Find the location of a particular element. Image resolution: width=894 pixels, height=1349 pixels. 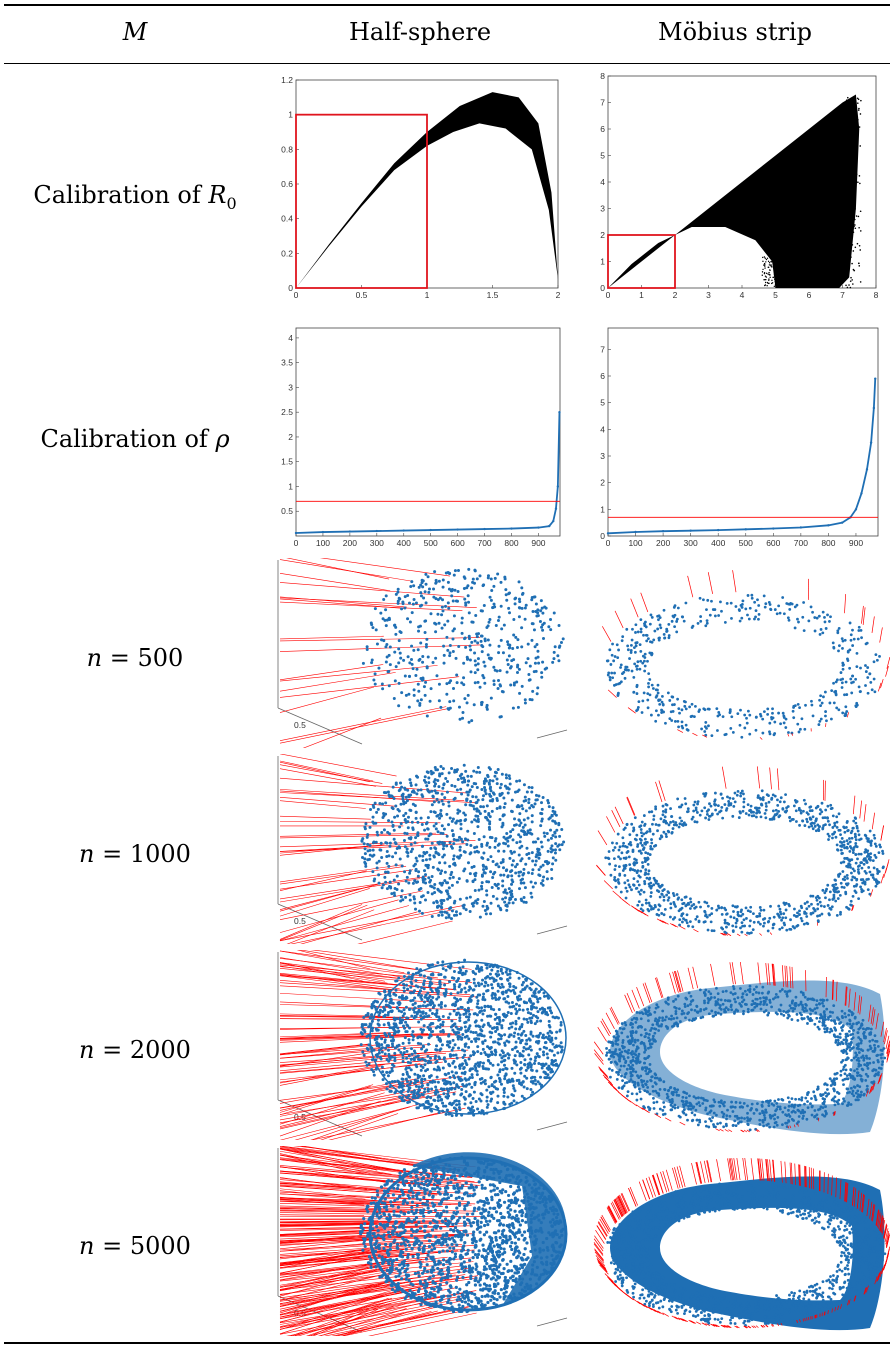

row-label-calibration-r0: Calibration of R0 is located at coordinates (135, 197).